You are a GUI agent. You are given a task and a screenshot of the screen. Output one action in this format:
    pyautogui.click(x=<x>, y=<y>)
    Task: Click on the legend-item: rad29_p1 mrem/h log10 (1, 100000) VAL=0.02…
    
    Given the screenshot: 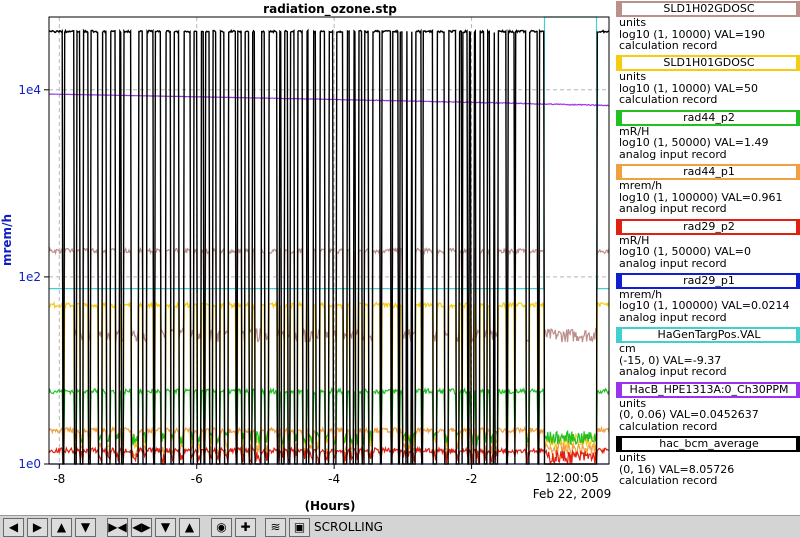 What is the action you would take?
    pyautogui.click(x=707, y=299)
    